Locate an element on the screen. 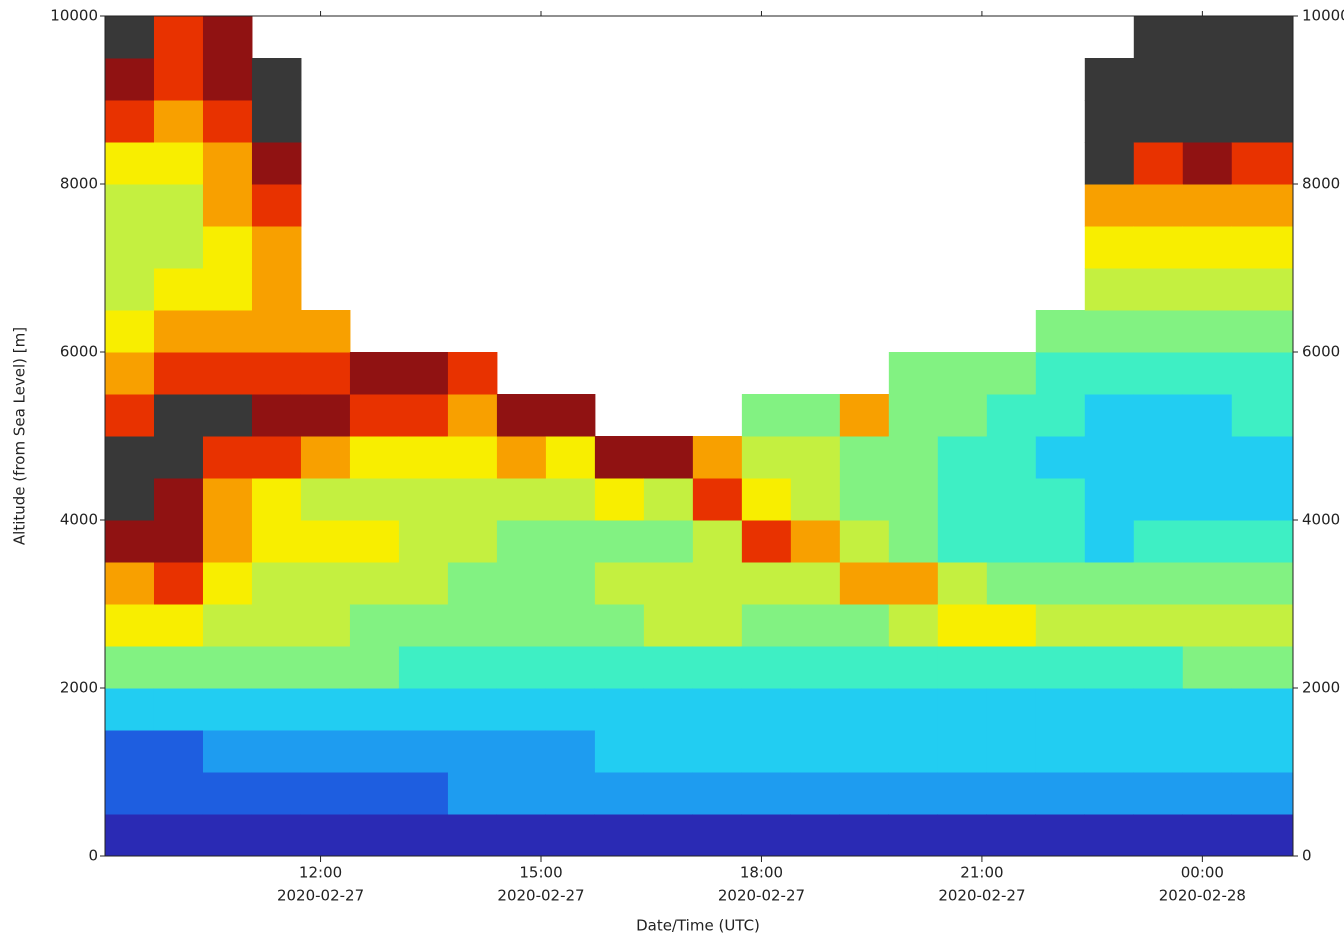 This screenshot has width=1344, height=937. y-axis-title: Altitude (from Sea Level) [m] is located at coordinates (20, 436).